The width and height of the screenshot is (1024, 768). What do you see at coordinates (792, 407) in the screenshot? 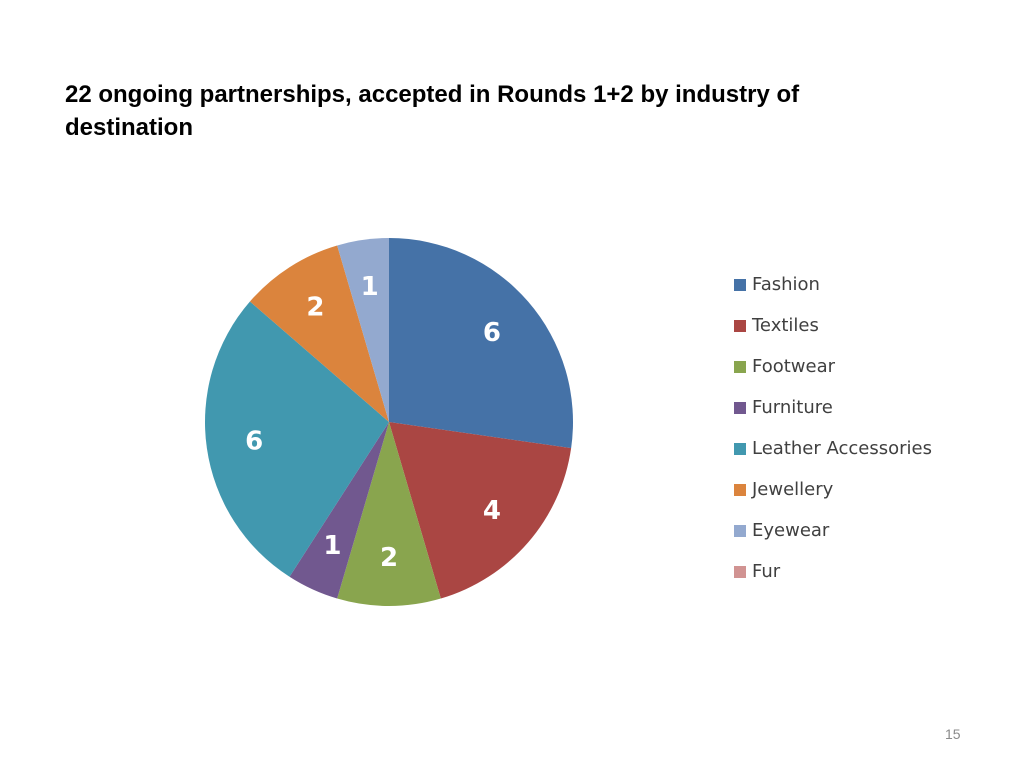
I see `legend-label: Furniture` at bounding box center [792, 407].